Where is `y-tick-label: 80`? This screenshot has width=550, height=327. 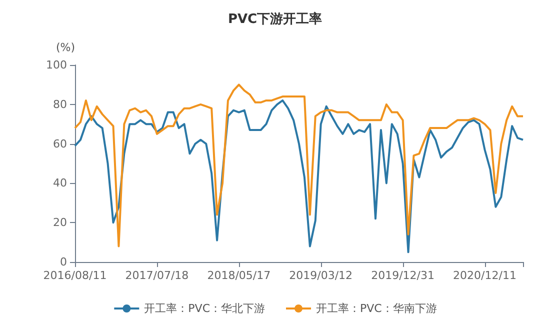
y-tick-label: 80 is located at coordinates (60, 104).